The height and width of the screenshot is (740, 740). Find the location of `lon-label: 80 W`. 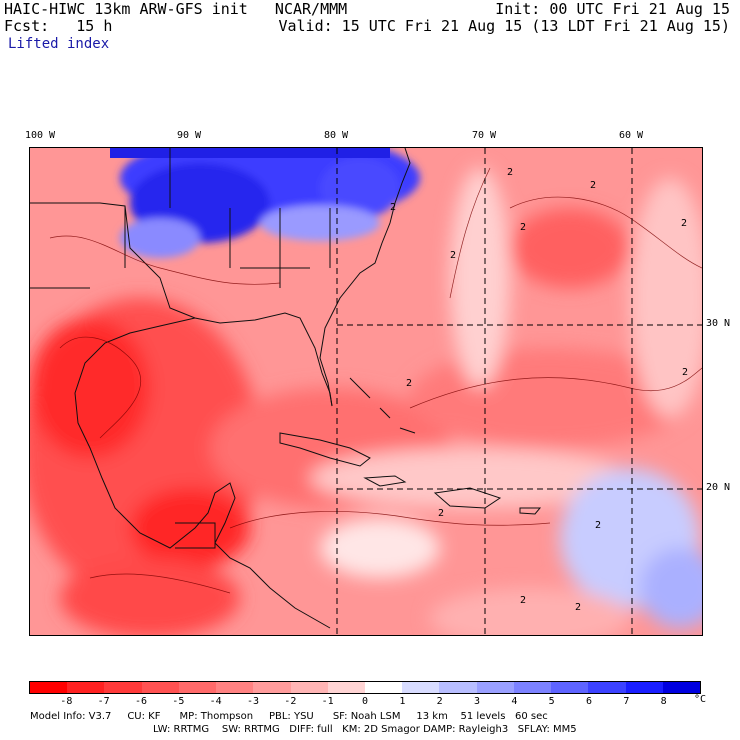

lon-label: 80 W is located at coordinates (336, 135).